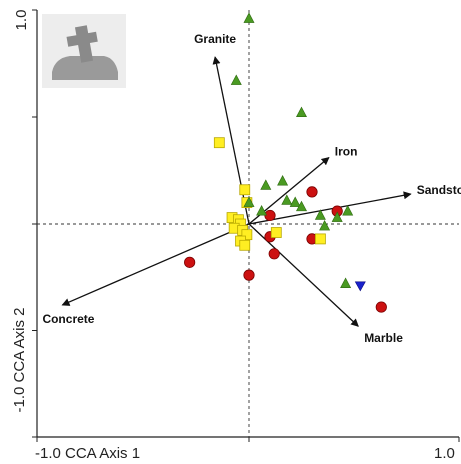  I want to click on y-tick-max-label: 1.0, so click(21, 20).